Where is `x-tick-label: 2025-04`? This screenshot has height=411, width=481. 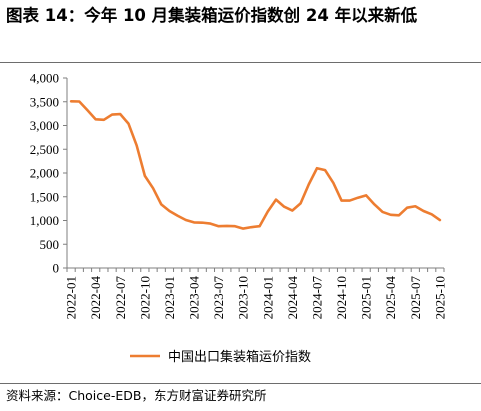 x-tick-label: 2025-04 is located at coordinates (390, 298).